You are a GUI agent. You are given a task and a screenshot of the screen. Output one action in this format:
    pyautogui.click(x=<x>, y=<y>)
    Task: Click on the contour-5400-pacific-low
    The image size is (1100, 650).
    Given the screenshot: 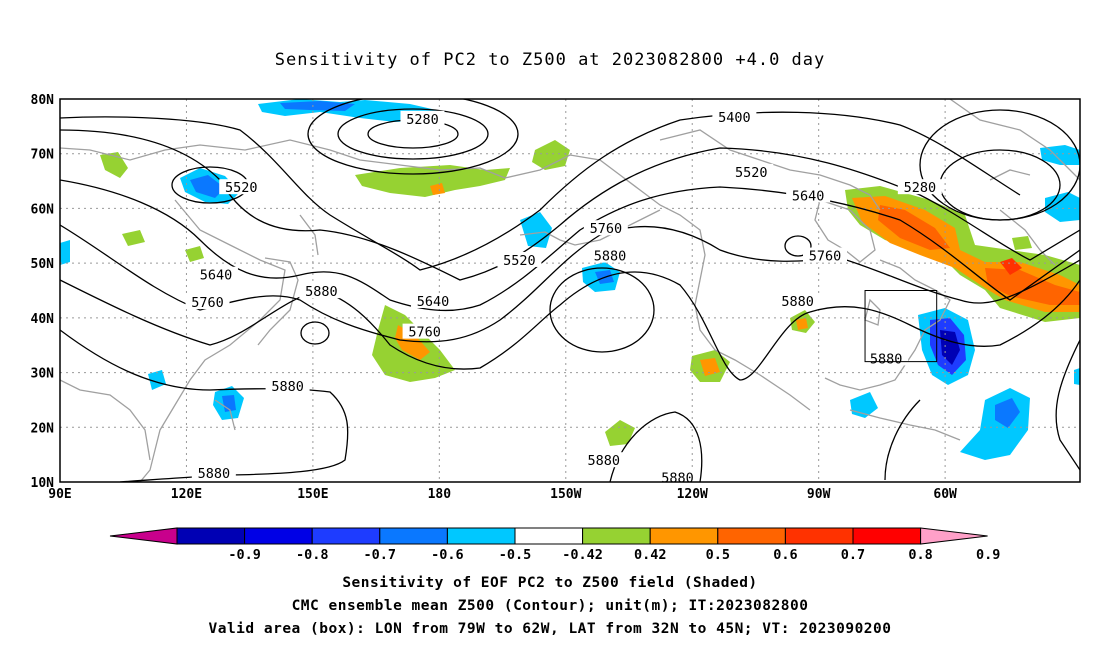 What is the action you would take?
    pyautogui.click(x=413, y=137)
    